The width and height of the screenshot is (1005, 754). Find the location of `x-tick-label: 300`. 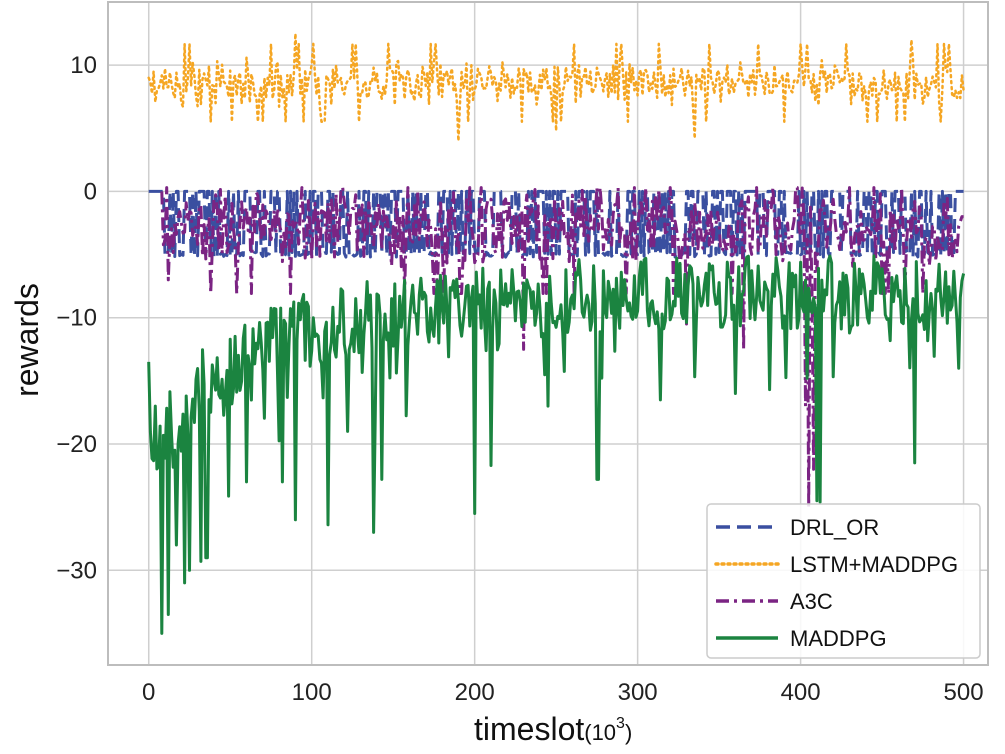

x-tick-label: 300 is located at coordinates (638, 692).